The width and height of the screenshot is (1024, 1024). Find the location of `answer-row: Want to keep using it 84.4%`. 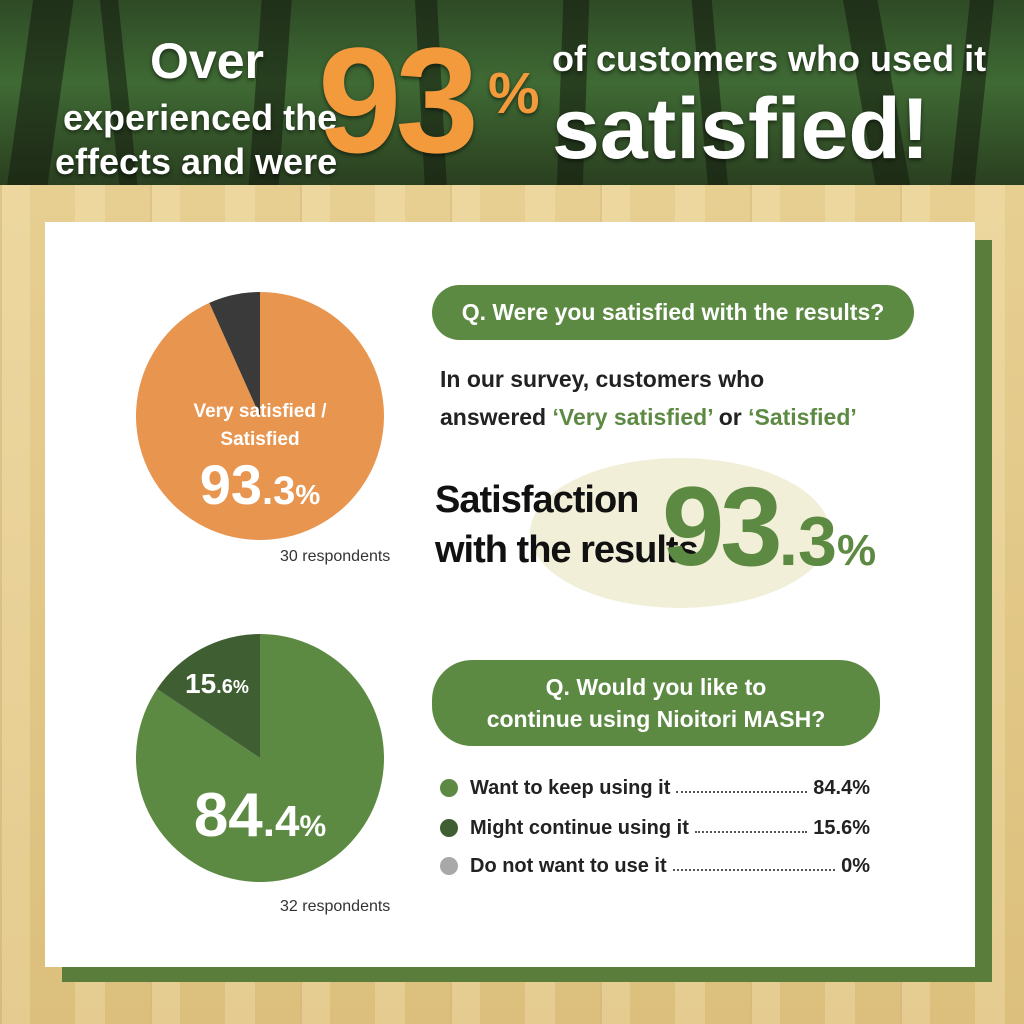

answer-row: Want to keep using it 84.4% is located at coordinates (655, 788).